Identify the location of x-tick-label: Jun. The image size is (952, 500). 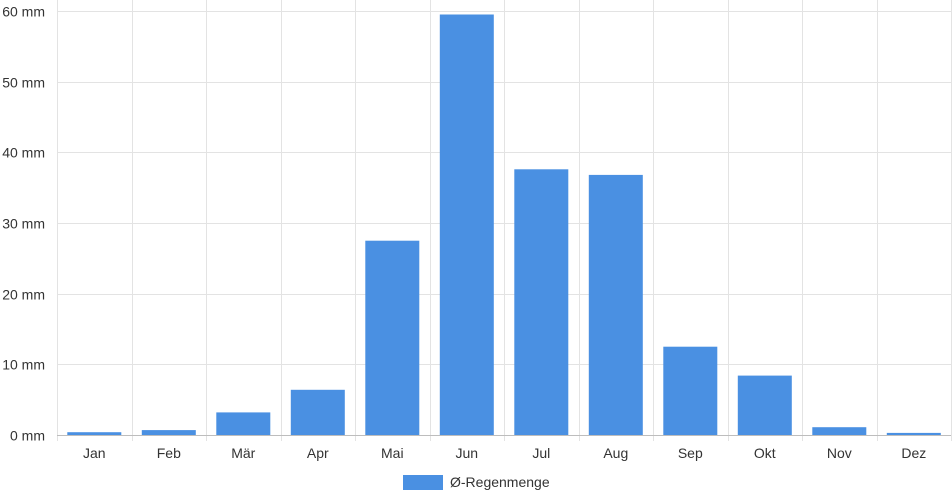
(467, 453).